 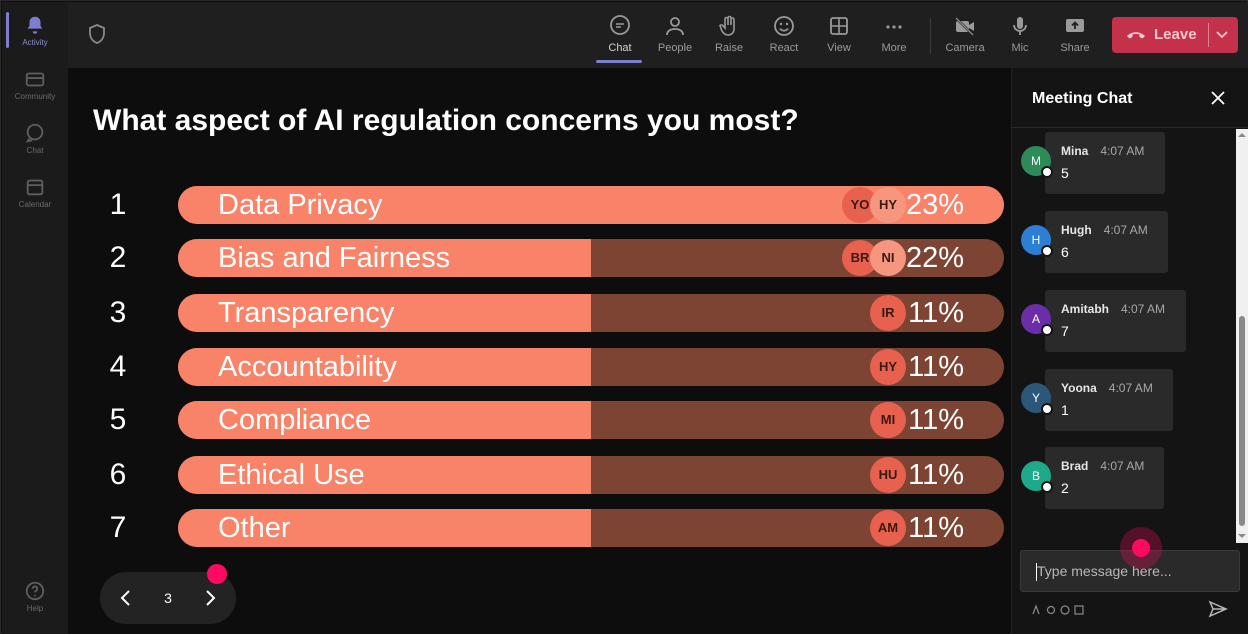 I want to click on community-icon, so click(x=35, y=79).